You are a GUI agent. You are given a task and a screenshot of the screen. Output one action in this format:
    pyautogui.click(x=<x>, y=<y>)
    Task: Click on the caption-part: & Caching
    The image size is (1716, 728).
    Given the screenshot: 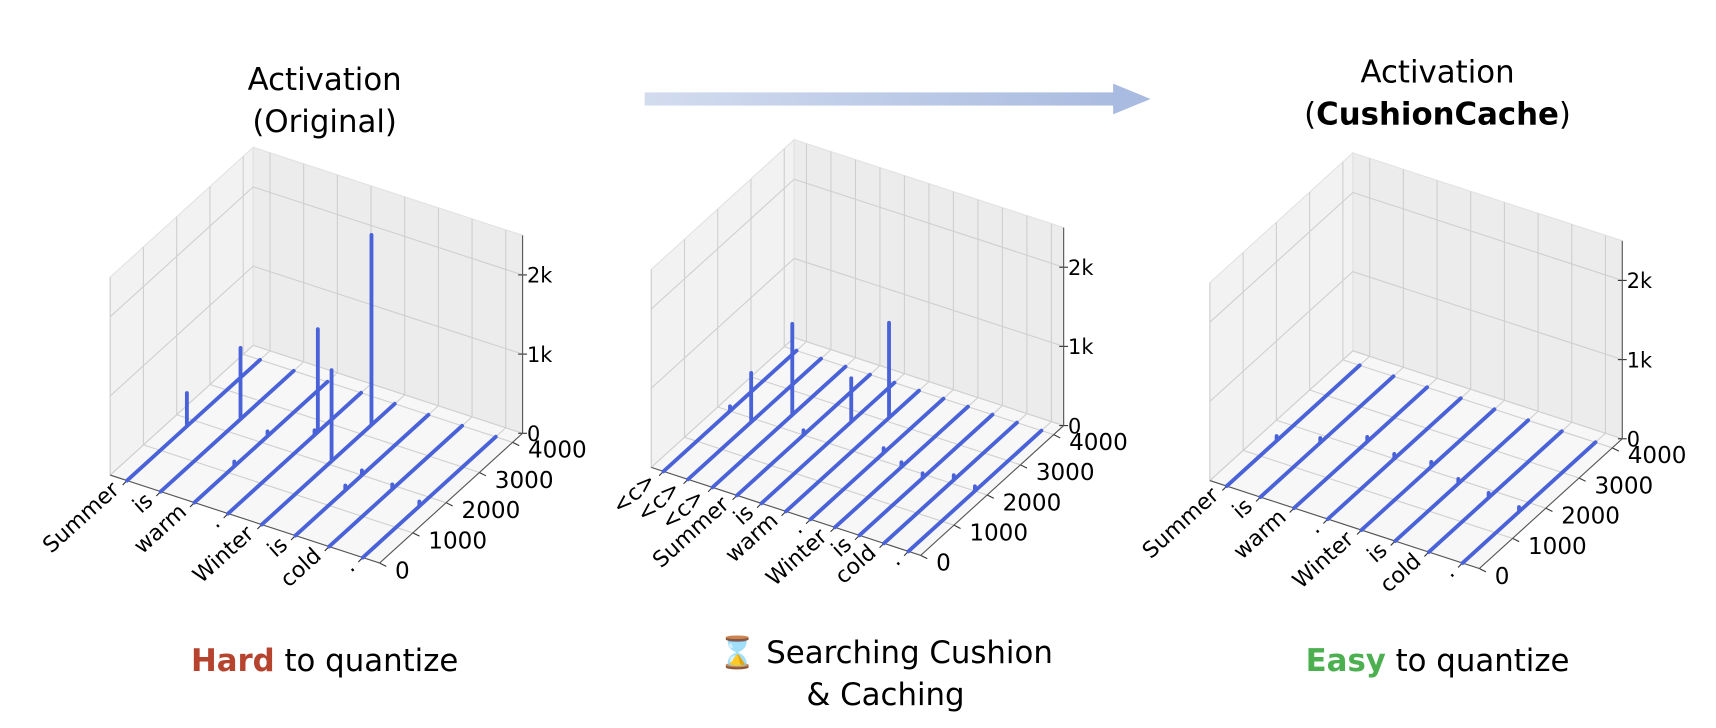 What is the action you would take?
    pyautogui.click(x=885, y=695)
    